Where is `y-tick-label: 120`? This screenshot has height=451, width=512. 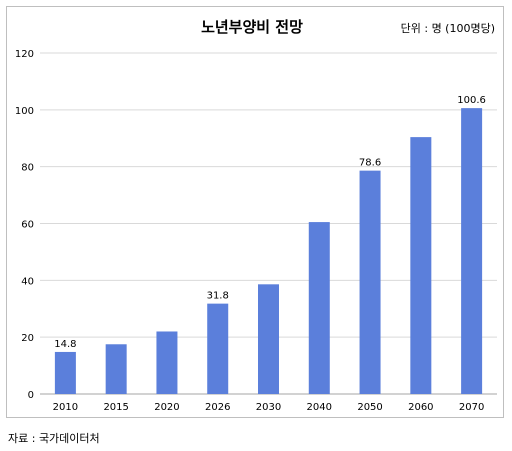
y-tick-label: 120 is located at coordinates (24, 54).